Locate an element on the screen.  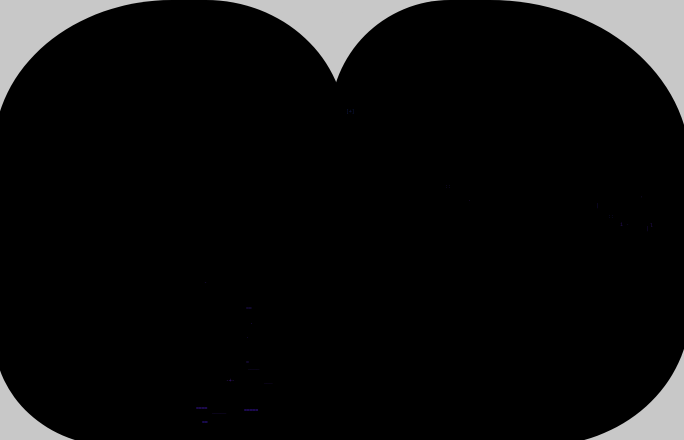
mark-mid-right-b: . is located at coordinates (469, 200).